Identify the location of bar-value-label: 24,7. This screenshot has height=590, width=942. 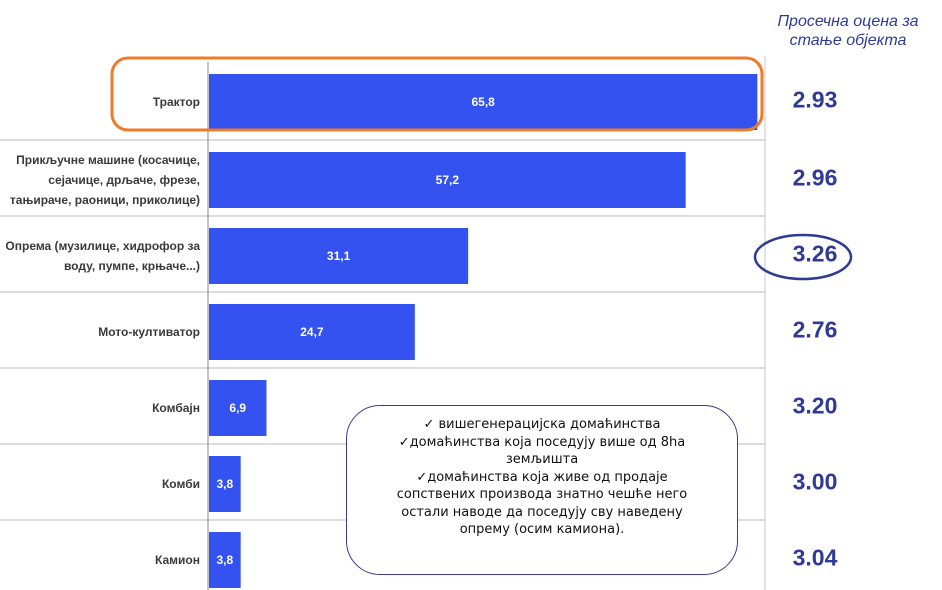
(312, 332).